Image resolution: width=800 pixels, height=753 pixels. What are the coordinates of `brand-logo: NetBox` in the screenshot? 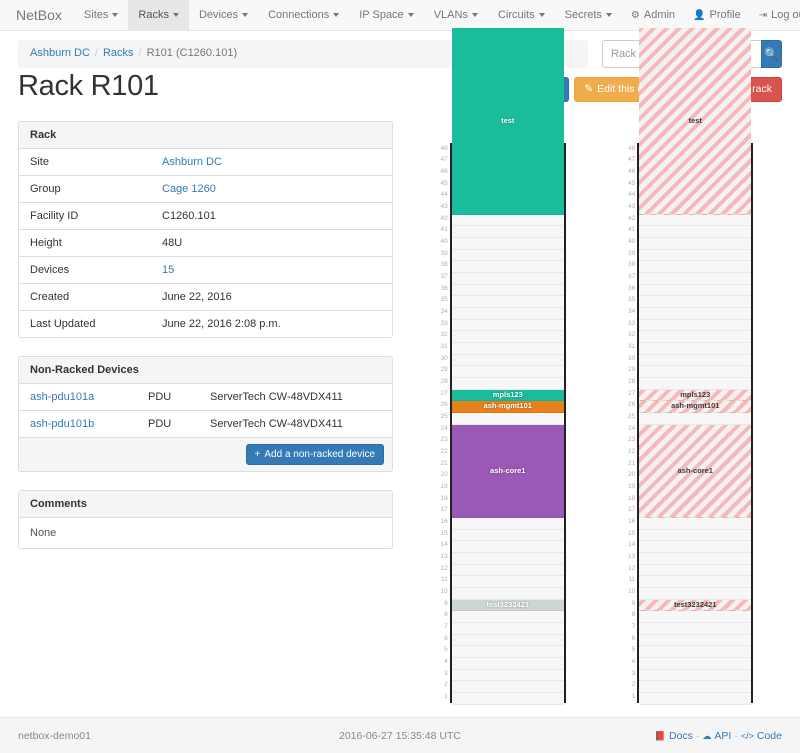 It's located at (39, 15).